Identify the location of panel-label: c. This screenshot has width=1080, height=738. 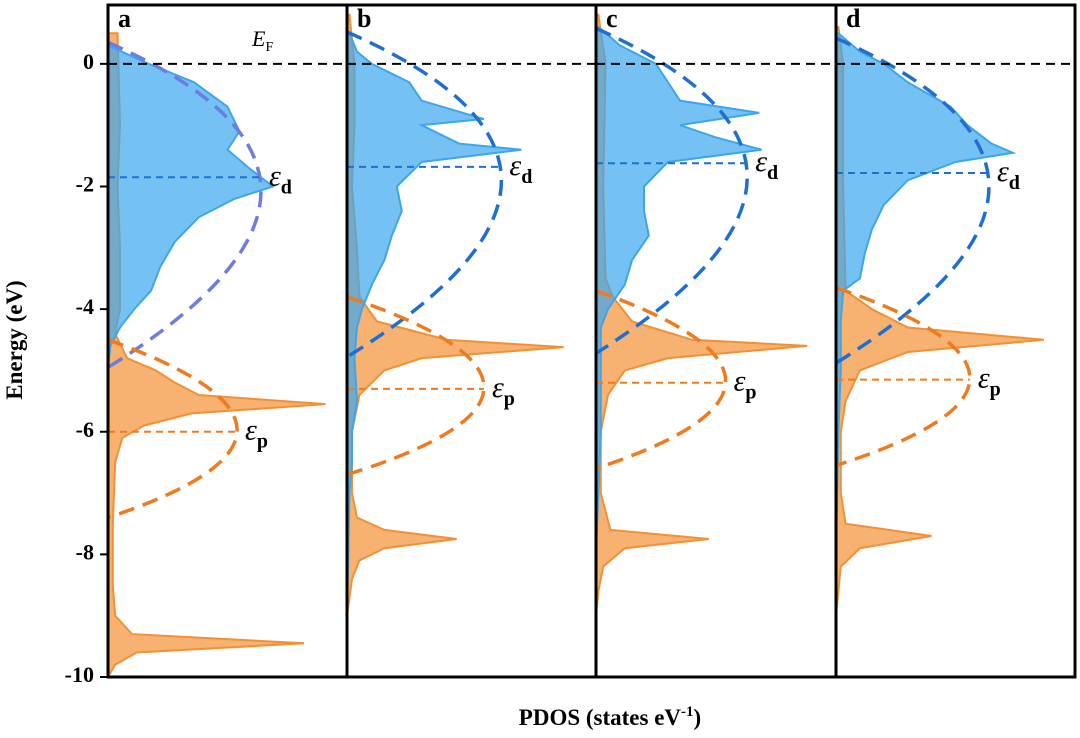
(612, 18).